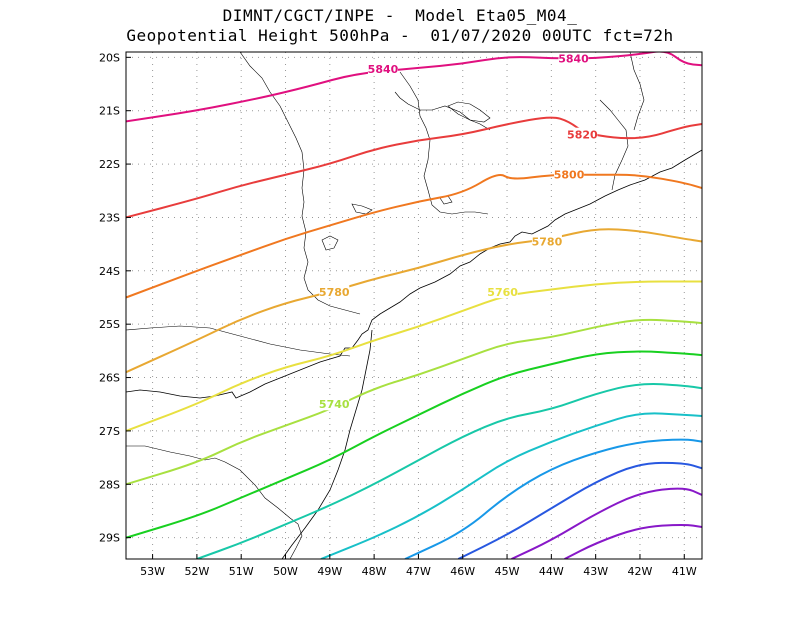 This screenshot has width=800, height=618. What do you see at coordinates (374, 571) in the screenshot?
I see `x-tick-label: 48W` at bounding box center [374, 571].